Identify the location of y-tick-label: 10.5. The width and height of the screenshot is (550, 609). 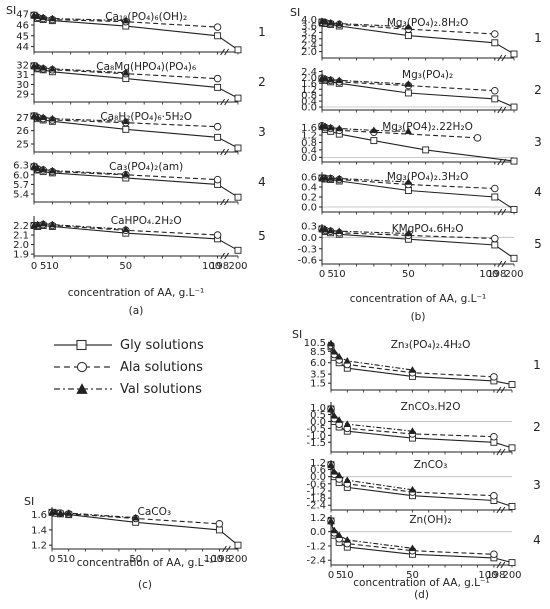
(315, 343).